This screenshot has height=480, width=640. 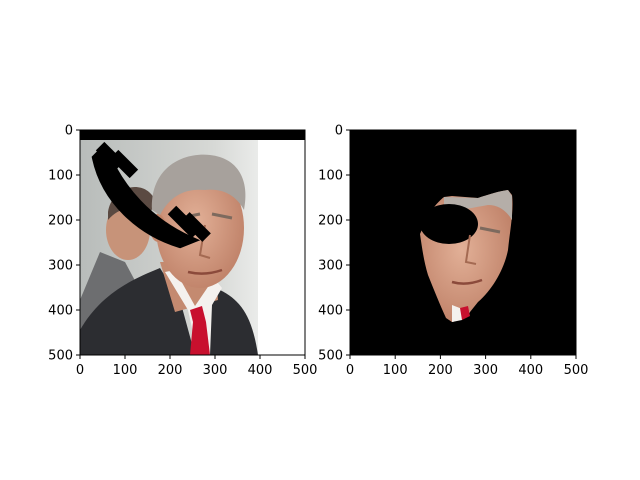 What do you see at coordinates (200, 330) in the screenshot?
I see `tie` at bounding box center [200, 330].